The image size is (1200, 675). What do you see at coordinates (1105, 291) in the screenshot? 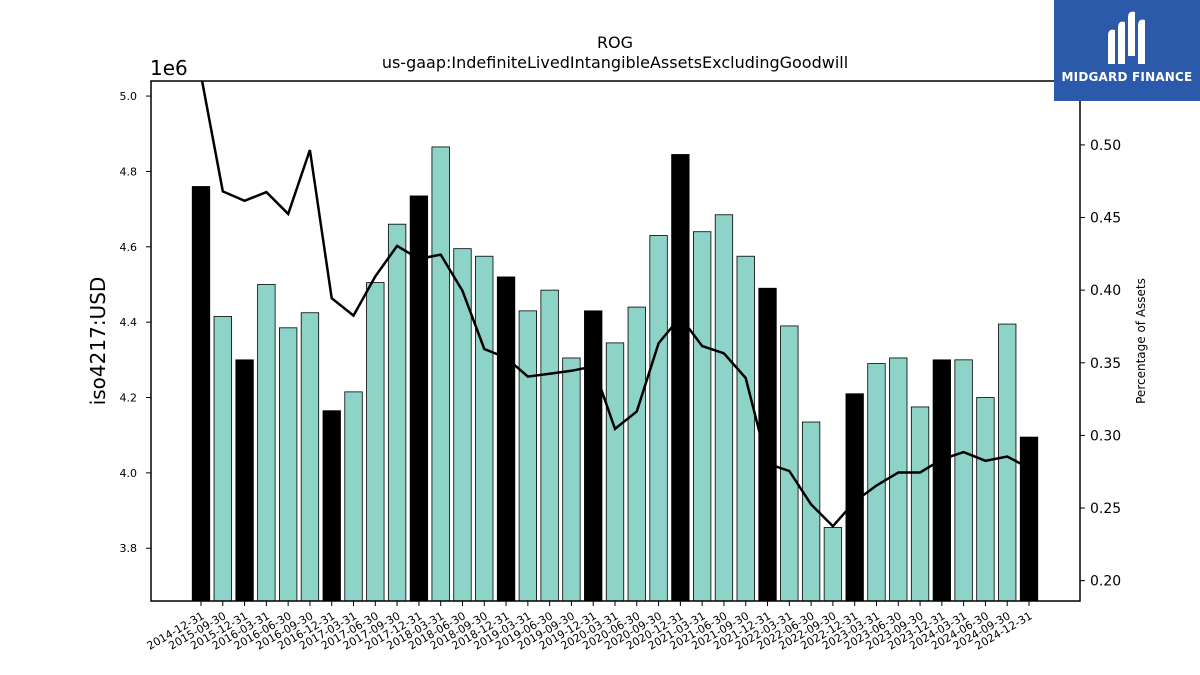
I see `y2-tick-label: 0.40` at bounding box center [1105, 291].